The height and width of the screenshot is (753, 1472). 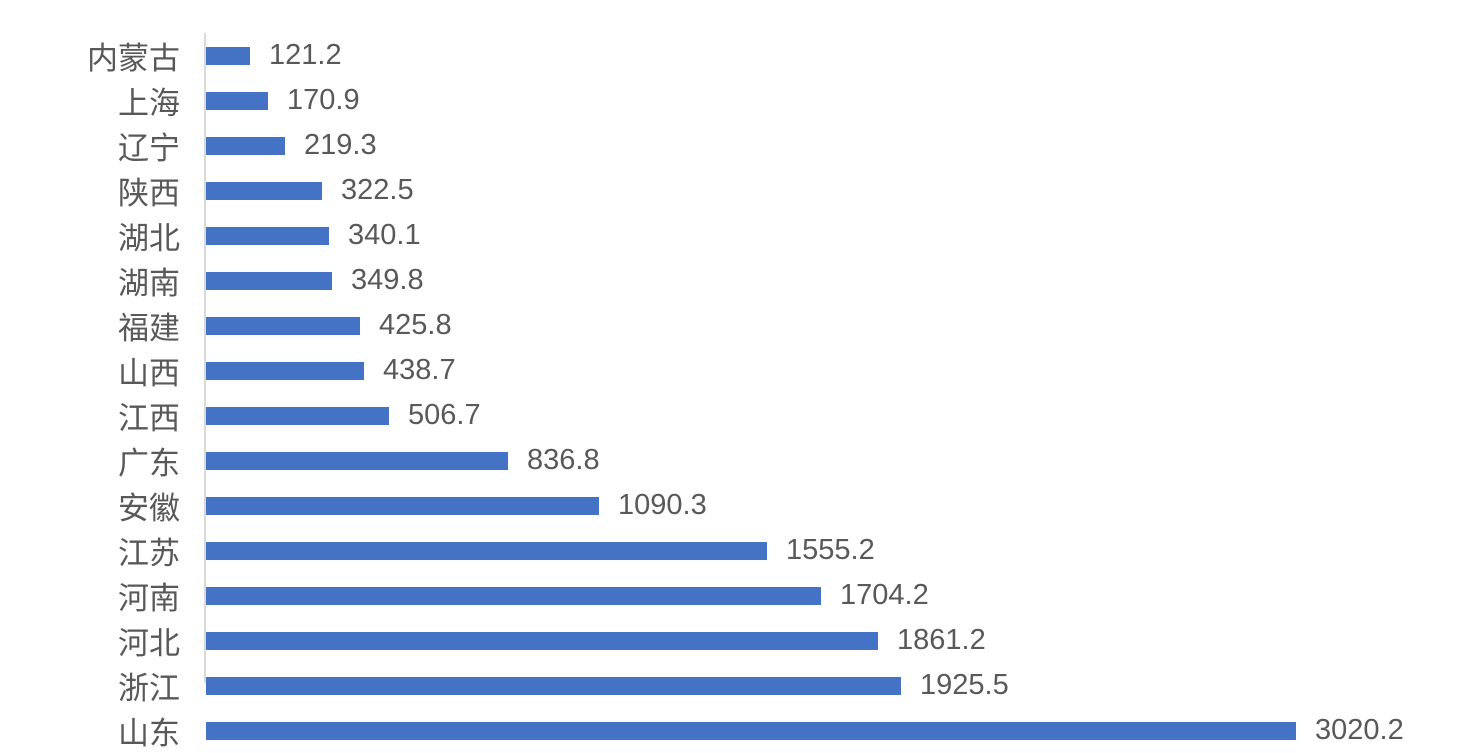 What do you see at coordinates (830, 550) in the screenshot?
I see `value-label: 1555.2` at bounding box center [830, 550].